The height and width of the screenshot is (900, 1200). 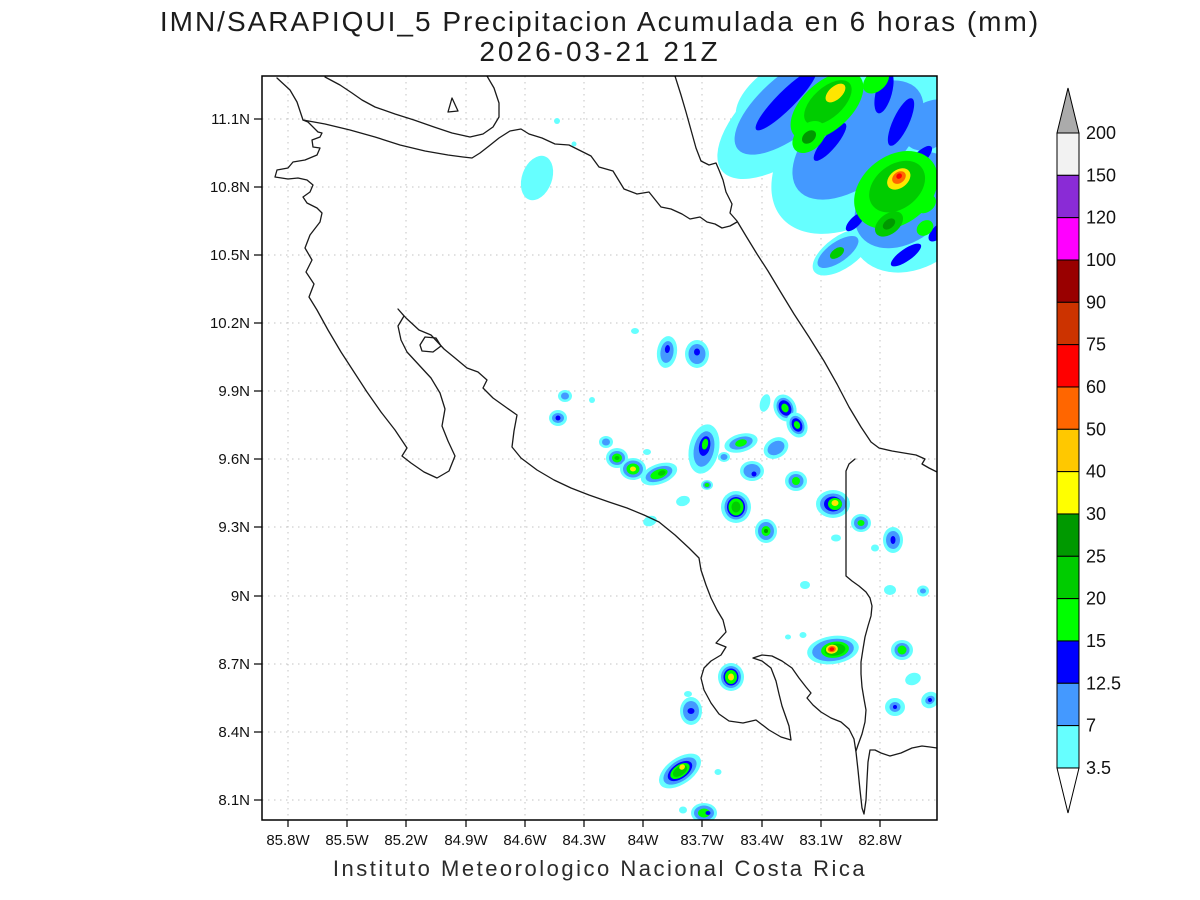 I want to click on colorbar-label: 15, so click(x=1096, y=641).